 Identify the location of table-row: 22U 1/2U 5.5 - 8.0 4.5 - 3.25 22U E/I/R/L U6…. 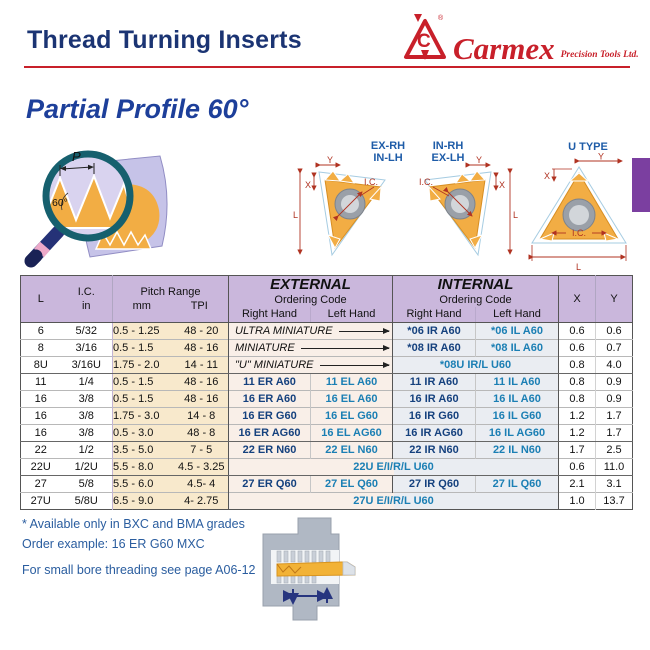
(326, 467).